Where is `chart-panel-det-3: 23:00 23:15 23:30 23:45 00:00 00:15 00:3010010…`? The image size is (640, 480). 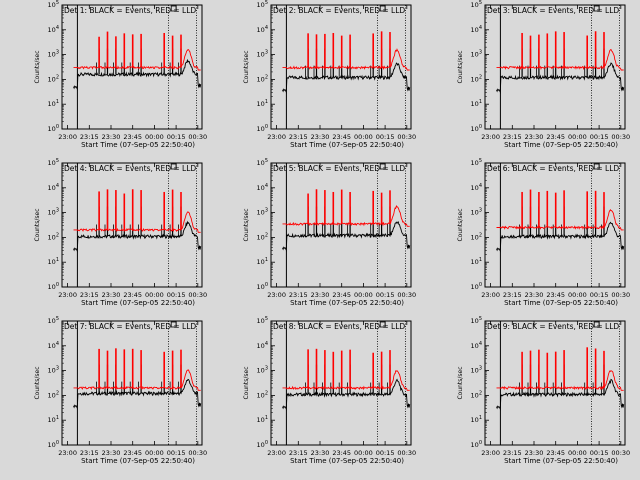 chart-panel-det-3: 23:00 23:15 23:30 23:45 00:00 00:15 00:3010010… is located at coordinates (543, 74).